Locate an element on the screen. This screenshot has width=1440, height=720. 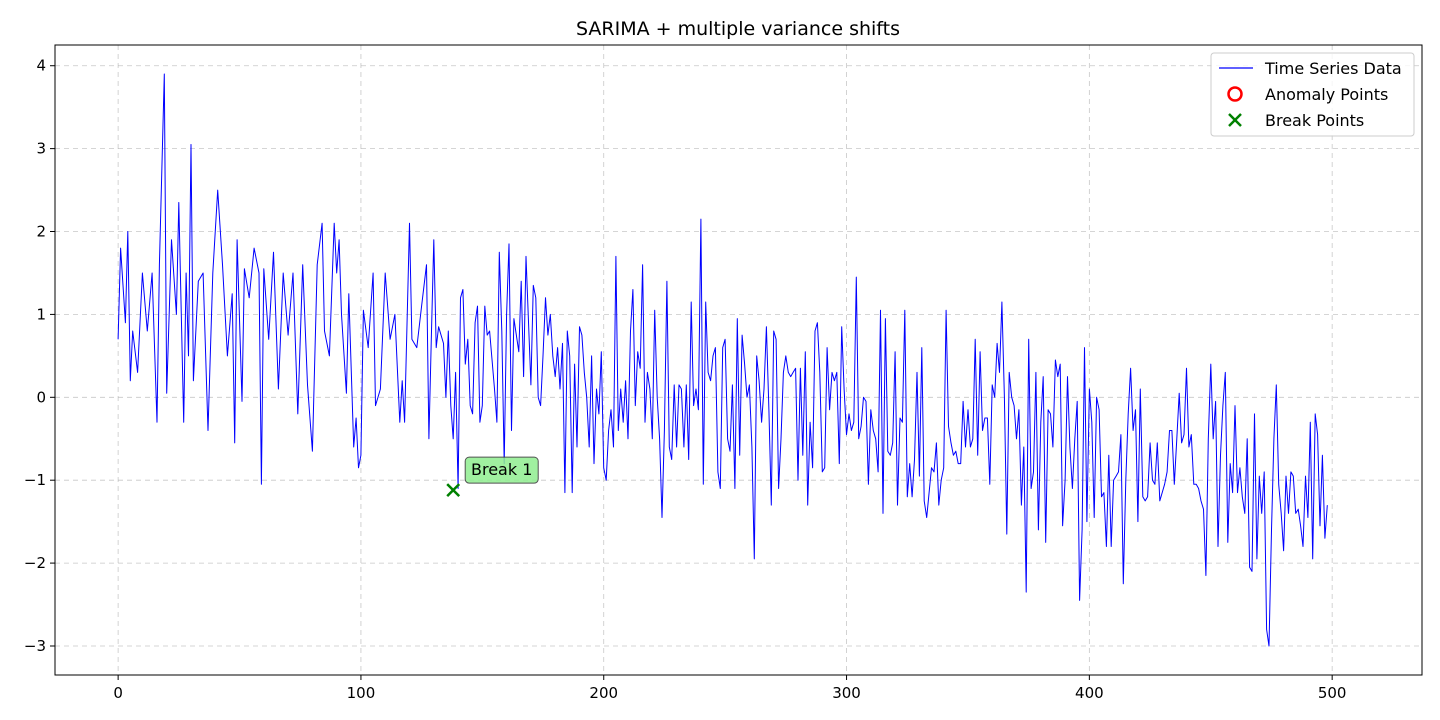
break-point-marker is located at coordinates (453, 490).